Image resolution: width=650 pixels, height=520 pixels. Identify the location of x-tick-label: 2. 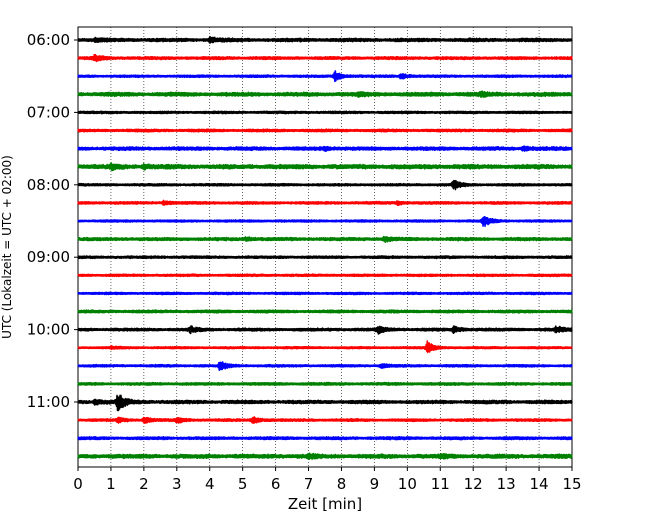
(144, 484).